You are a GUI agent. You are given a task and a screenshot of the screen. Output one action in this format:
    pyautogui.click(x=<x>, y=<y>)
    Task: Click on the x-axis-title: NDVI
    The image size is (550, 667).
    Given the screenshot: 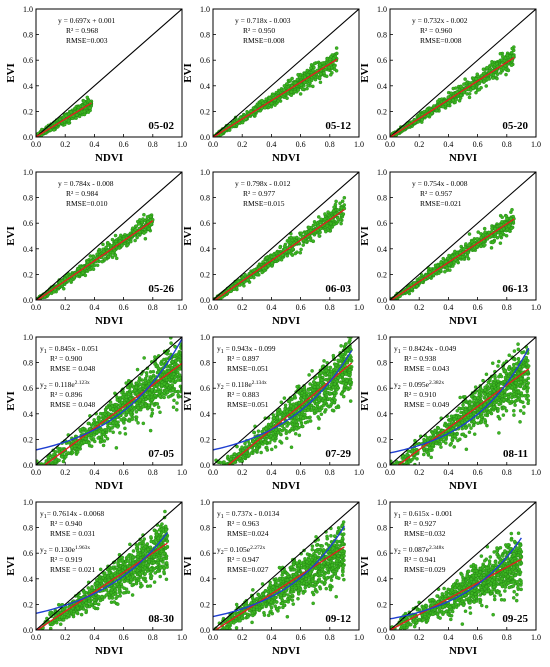 What is the action you would take?
    pyautogui.click(x=109, y=321)
    